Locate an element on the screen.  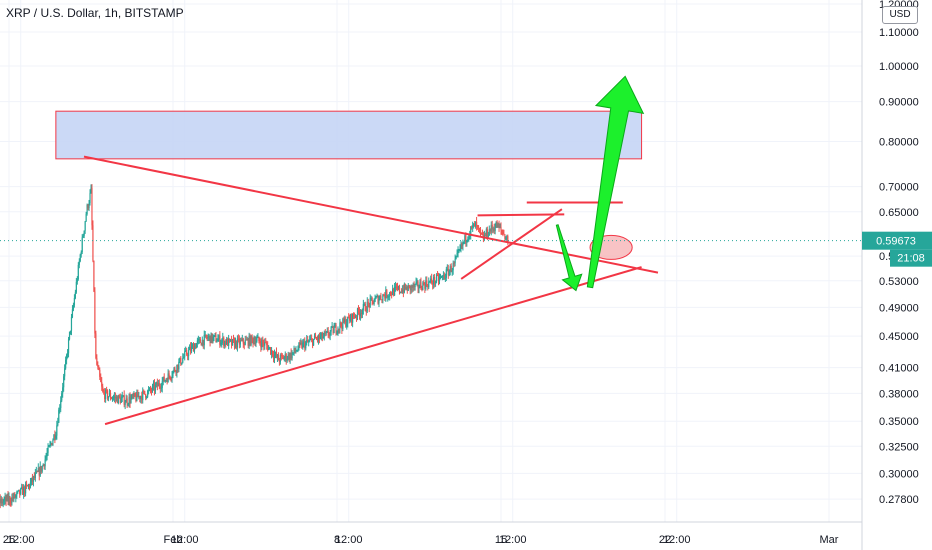
price-tick: 0.30000 is located at coordinates (899, 474).